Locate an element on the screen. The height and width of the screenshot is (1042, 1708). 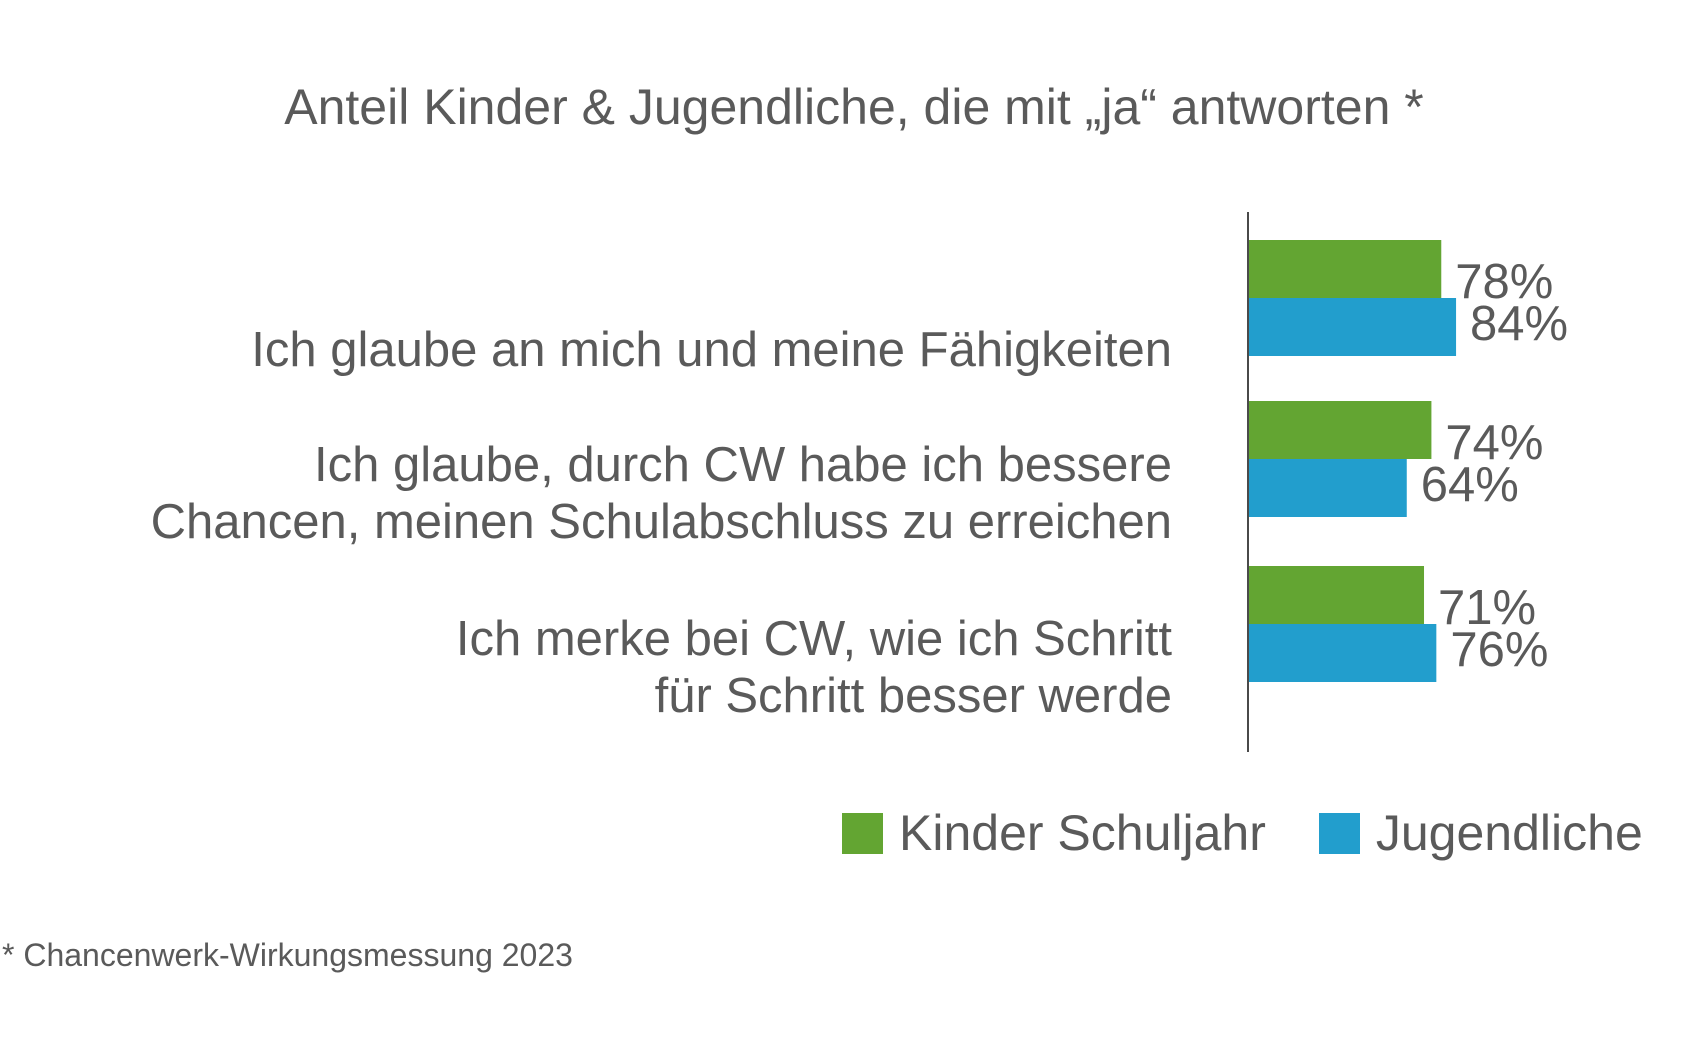
bars-group is located at coordinates (1353, 461).